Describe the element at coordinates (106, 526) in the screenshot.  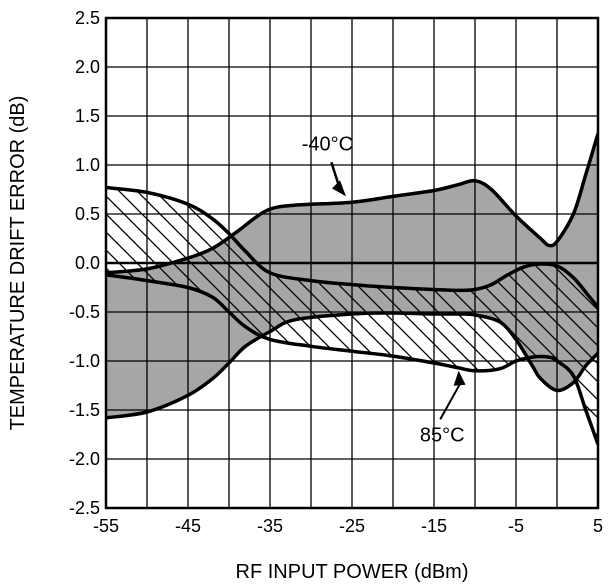
I see `x-tick-label: -55` at that location.